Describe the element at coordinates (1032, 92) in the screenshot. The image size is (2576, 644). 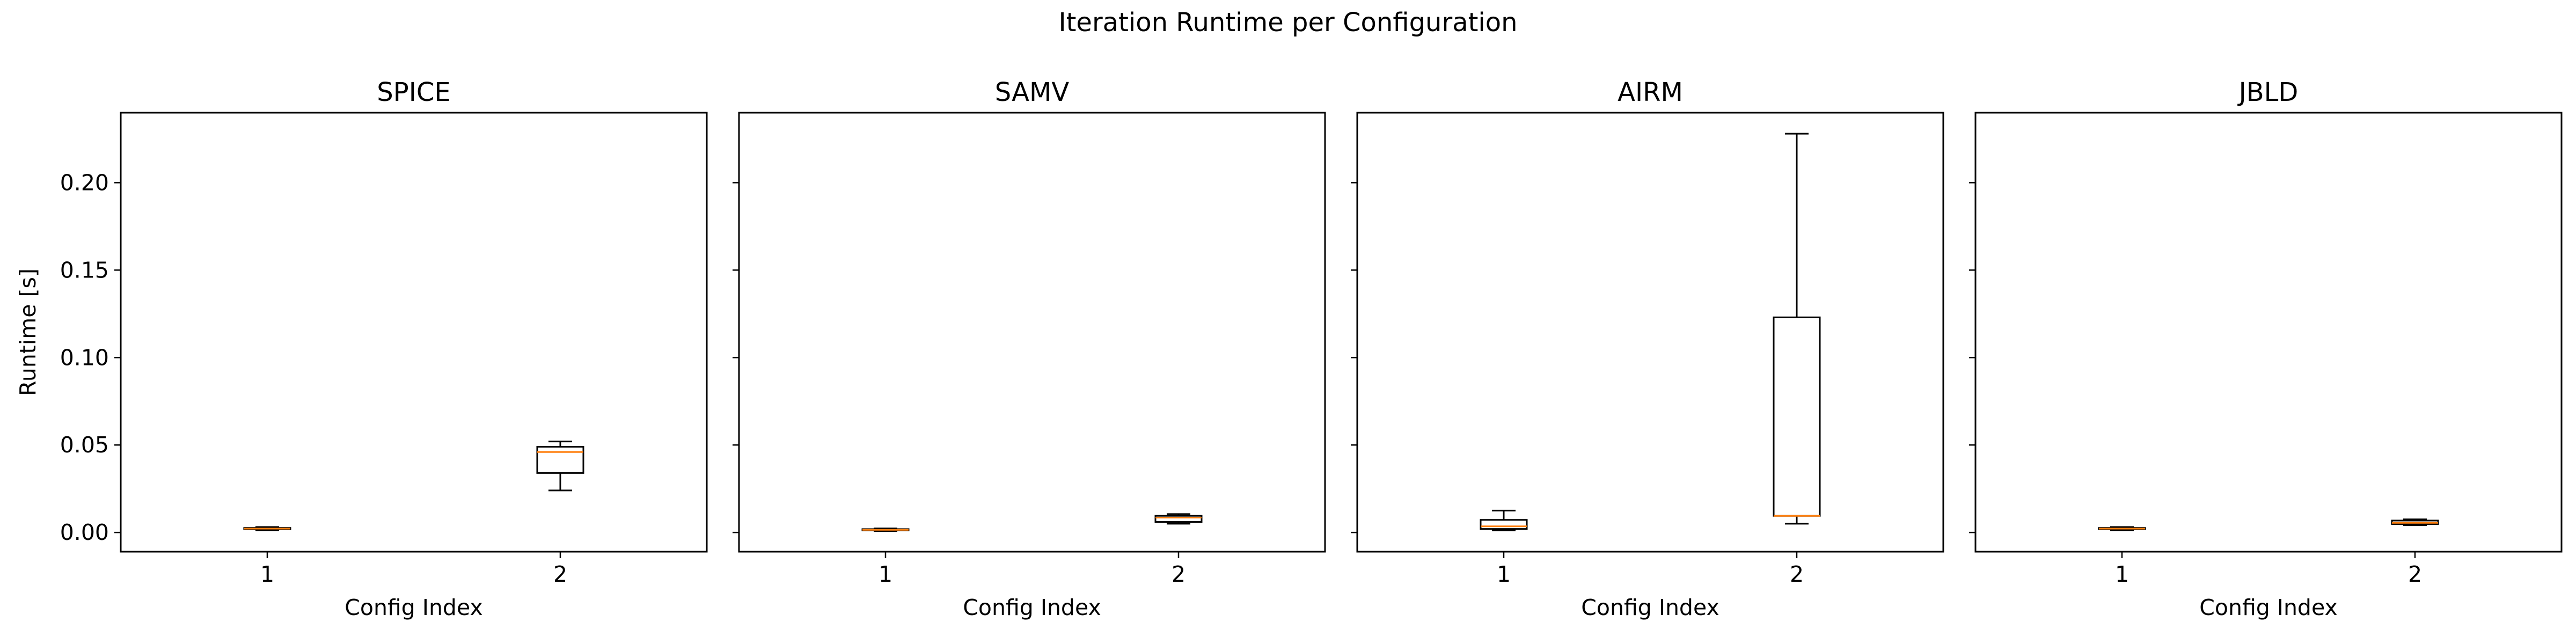
I see `subplot-title: SAMV` at that location.